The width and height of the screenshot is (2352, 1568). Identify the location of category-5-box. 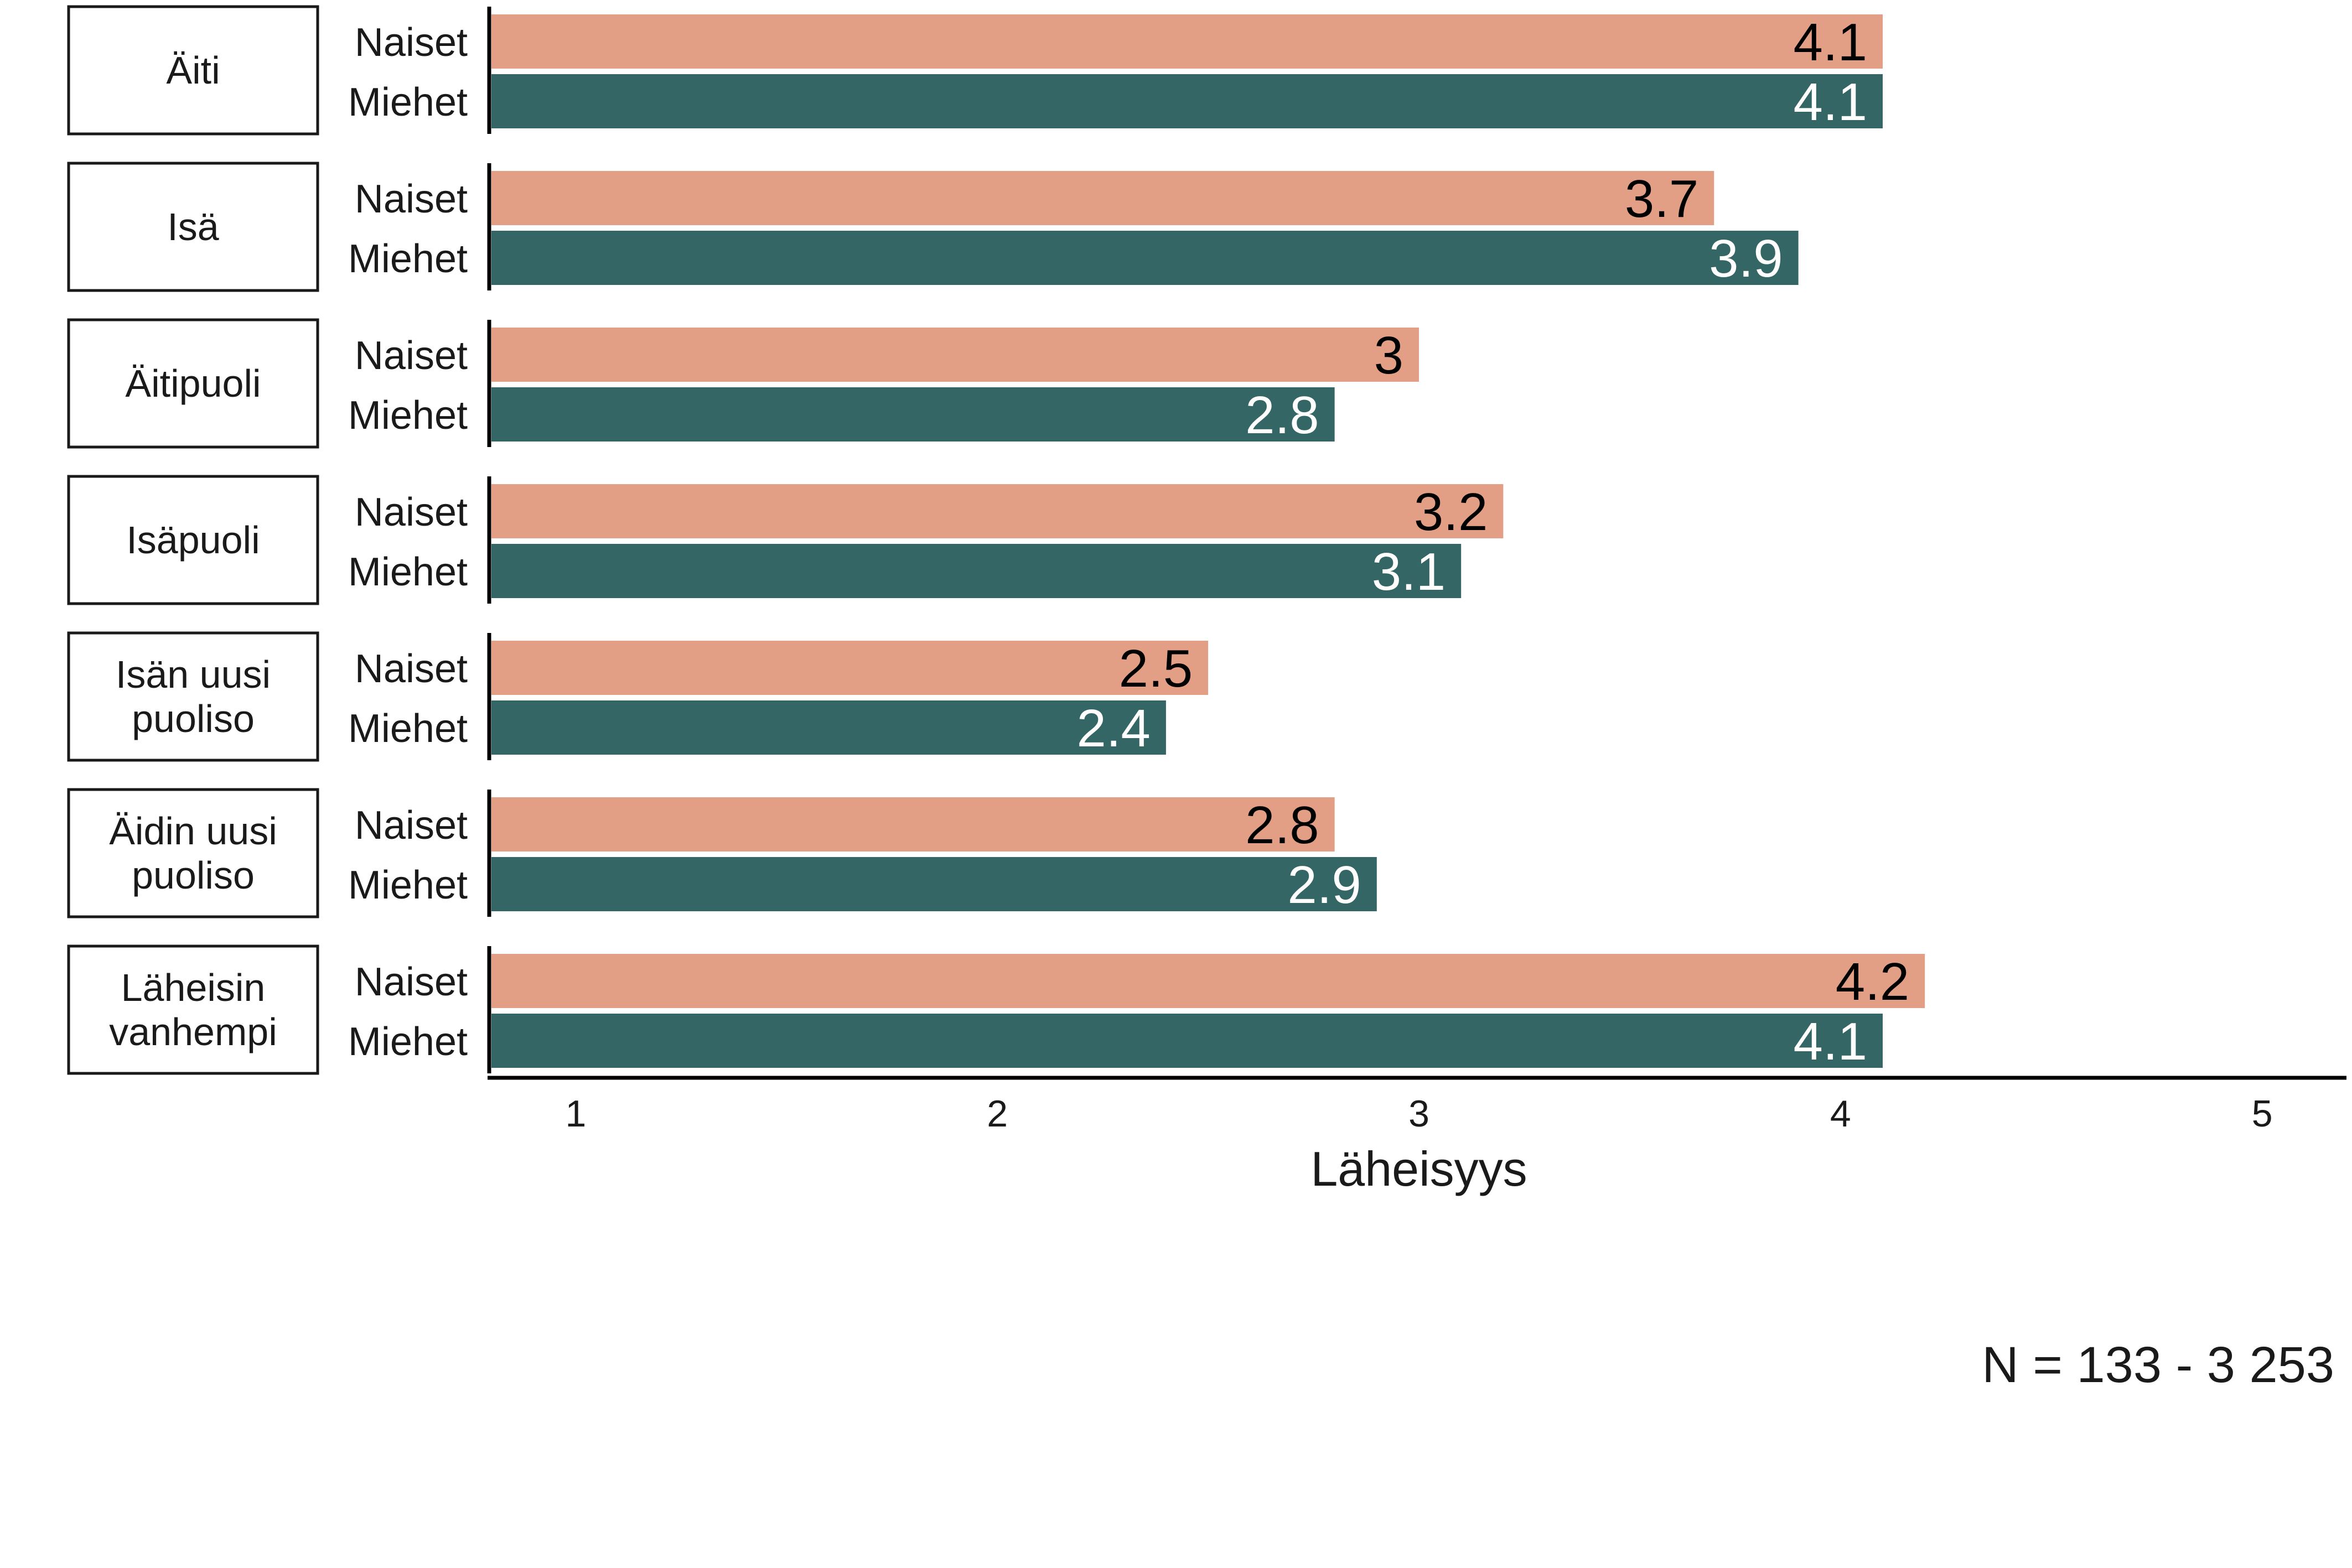
(193, 697).